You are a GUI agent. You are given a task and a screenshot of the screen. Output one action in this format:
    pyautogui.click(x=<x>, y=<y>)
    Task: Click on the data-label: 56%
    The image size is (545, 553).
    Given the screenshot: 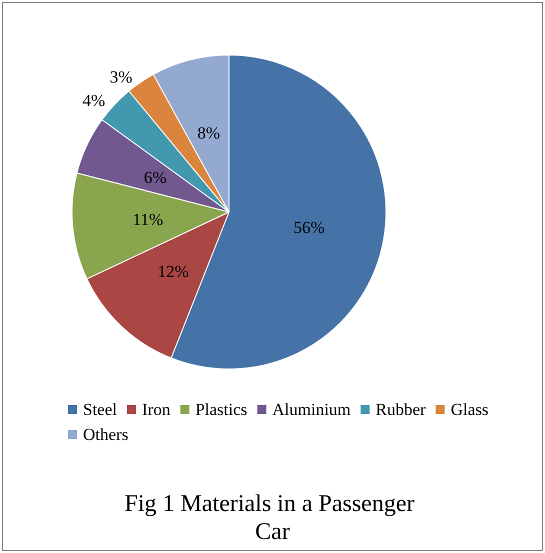 What is the action you would take?
    pyautogui.click(x=309, y=227)
    